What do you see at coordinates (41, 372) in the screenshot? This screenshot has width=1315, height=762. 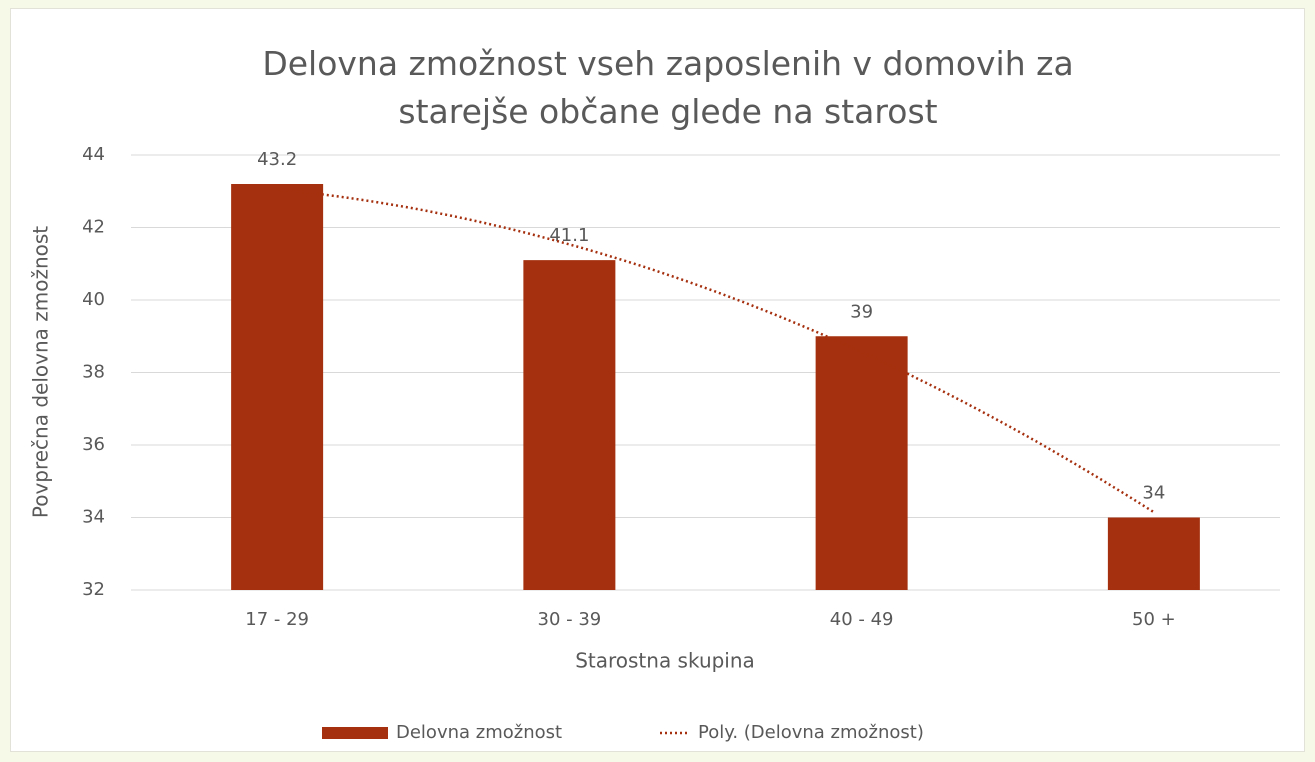 I see `y-axis-label: Povprečna delovna zmožnost` at bounding box center [41, 372].